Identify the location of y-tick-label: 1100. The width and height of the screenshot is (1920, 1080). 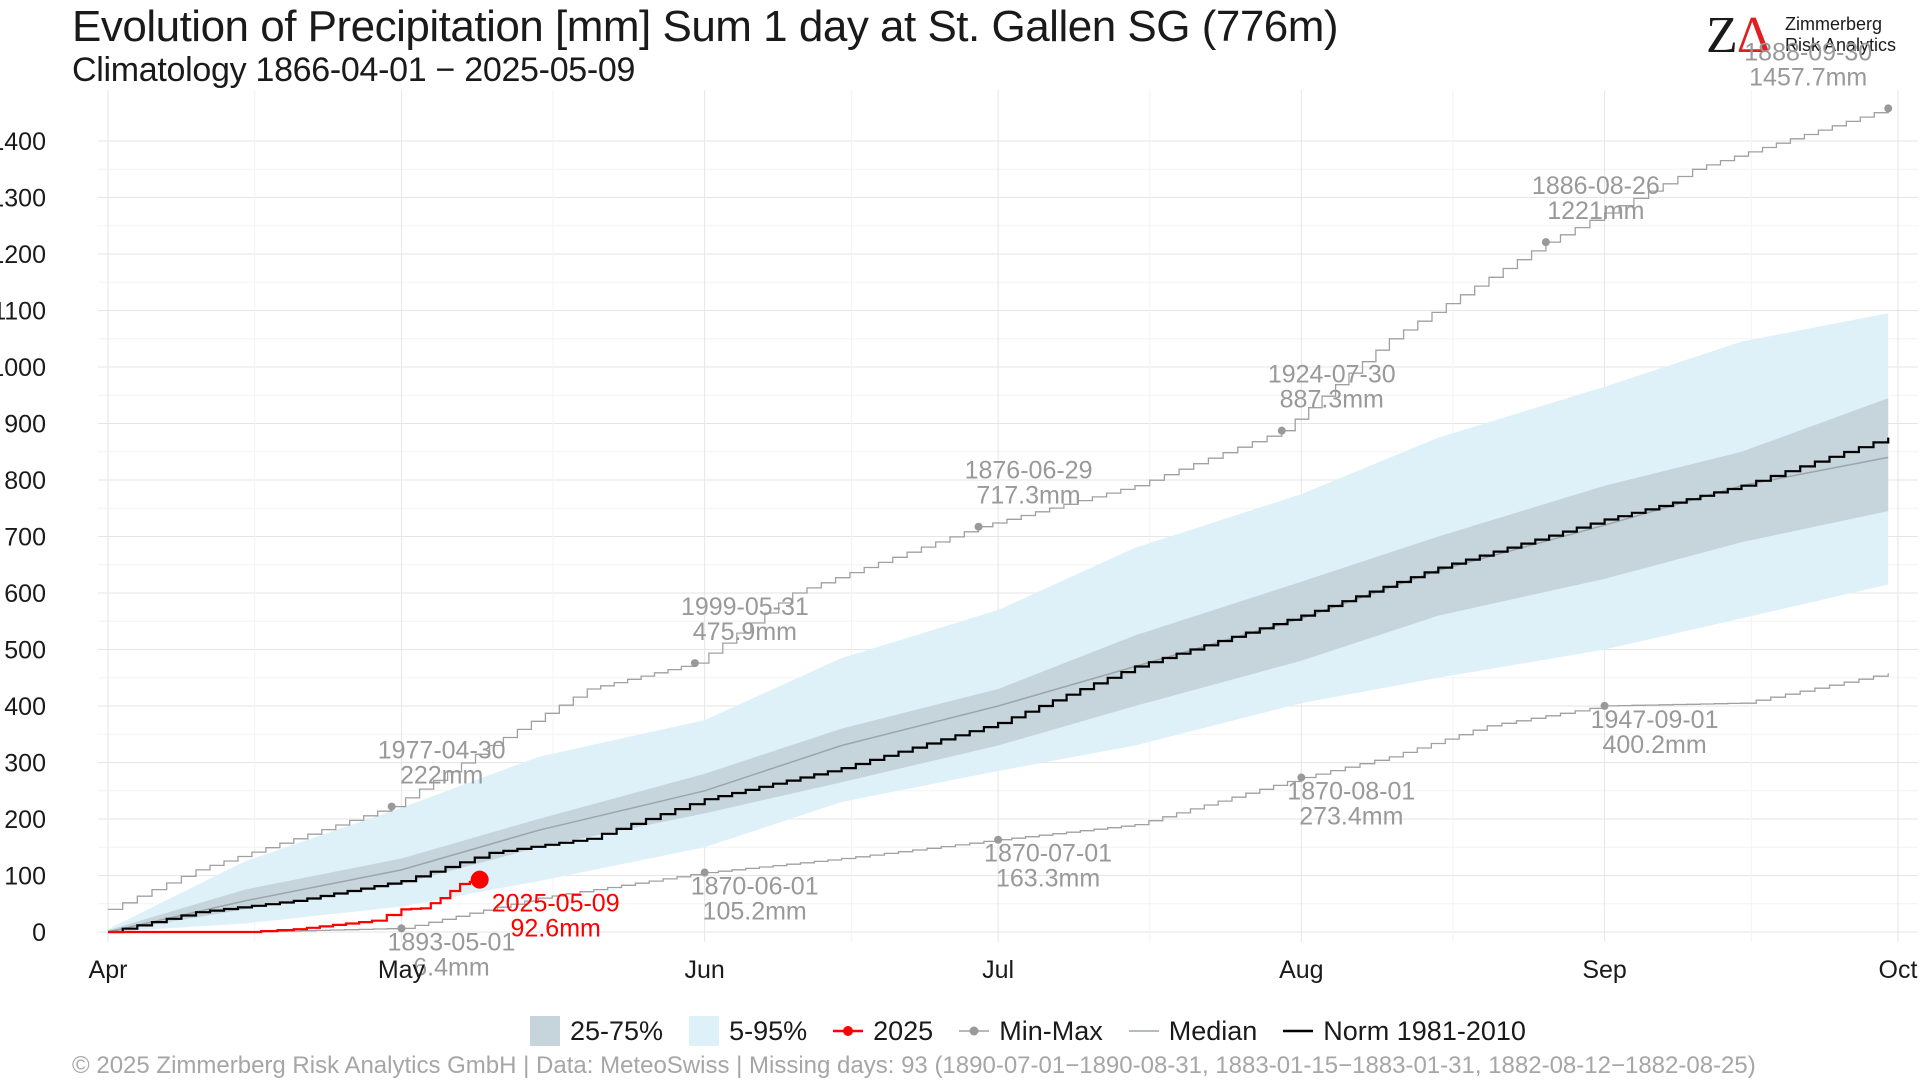
(23, 312).